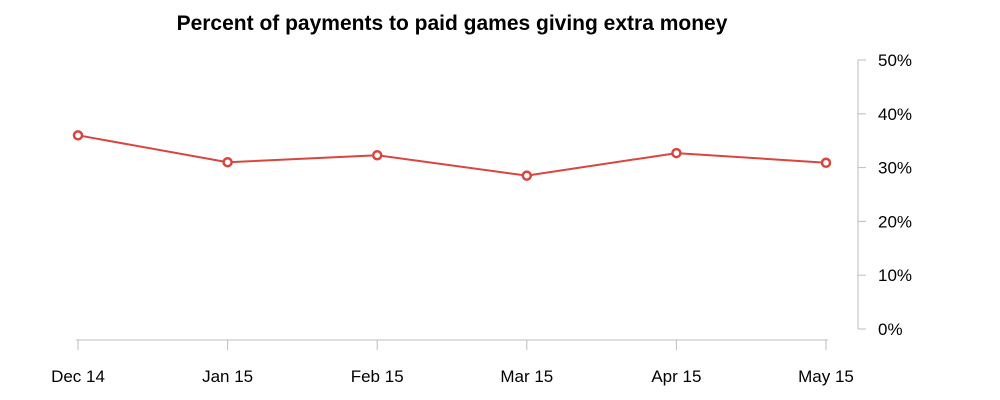  I want to click on x-axis: Dec 14 Jan 15 Feb 15 Mar 15 Apr 15 May 15, so click(452, 362).